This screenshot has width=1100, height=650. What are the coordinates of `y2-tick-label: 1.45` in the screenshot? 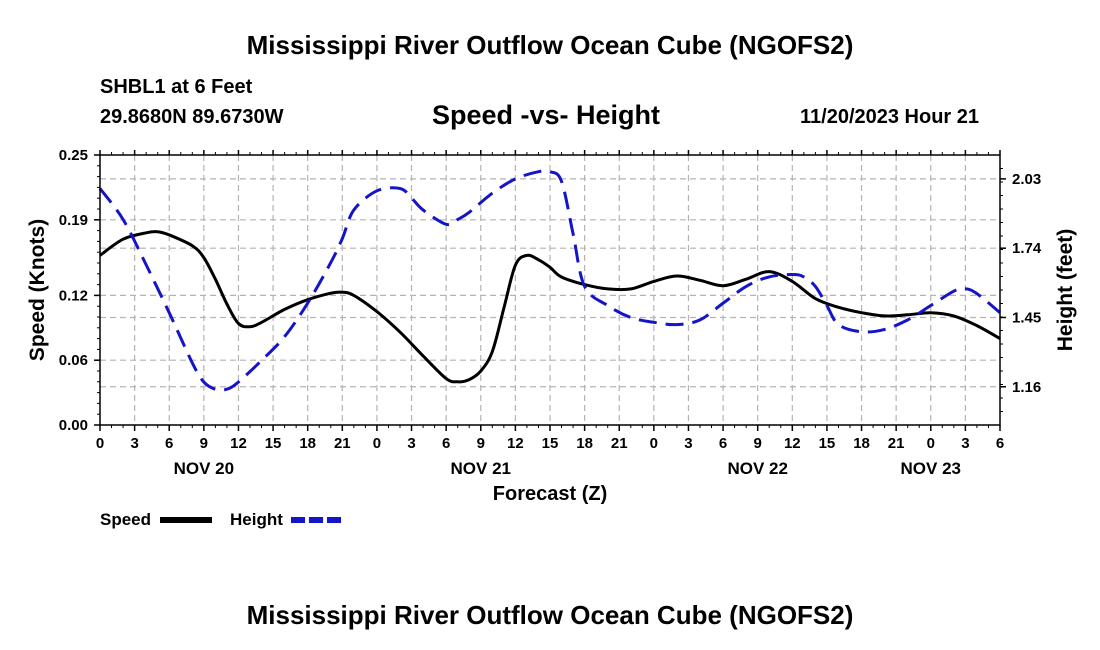 It's located at (1026, 317).